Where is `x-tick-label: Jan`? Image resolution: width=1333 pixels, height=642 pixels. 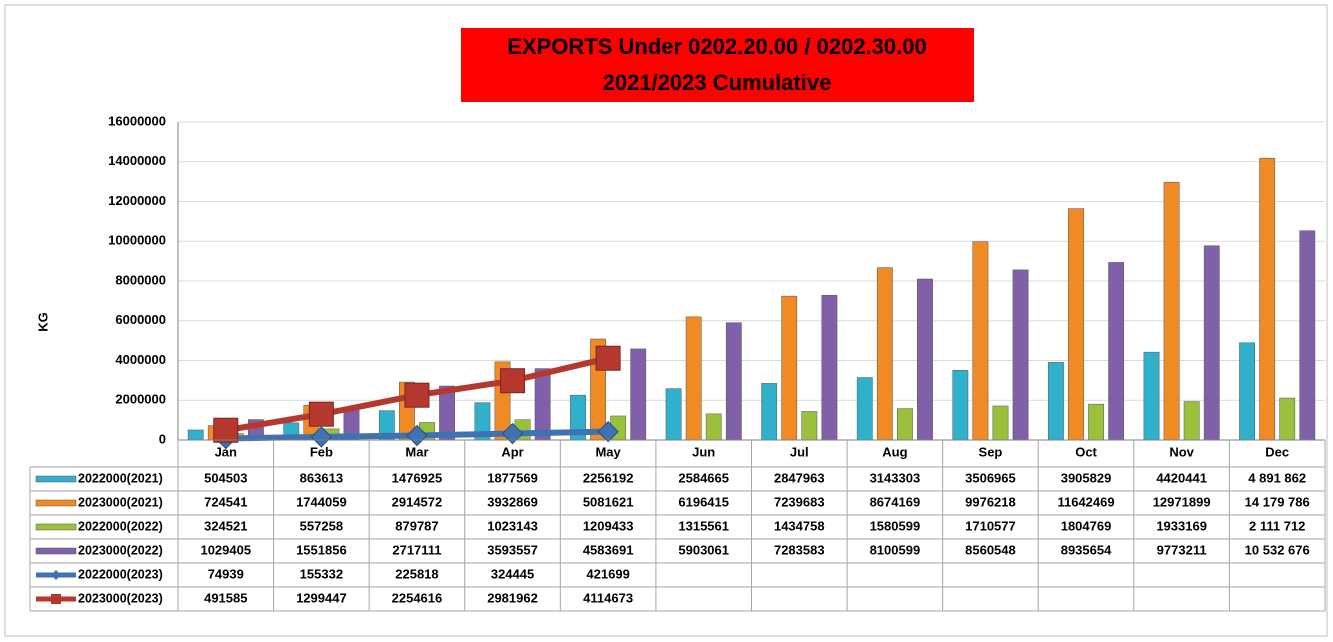 x-tick-label: Jan is located at coordinates (226, 451).